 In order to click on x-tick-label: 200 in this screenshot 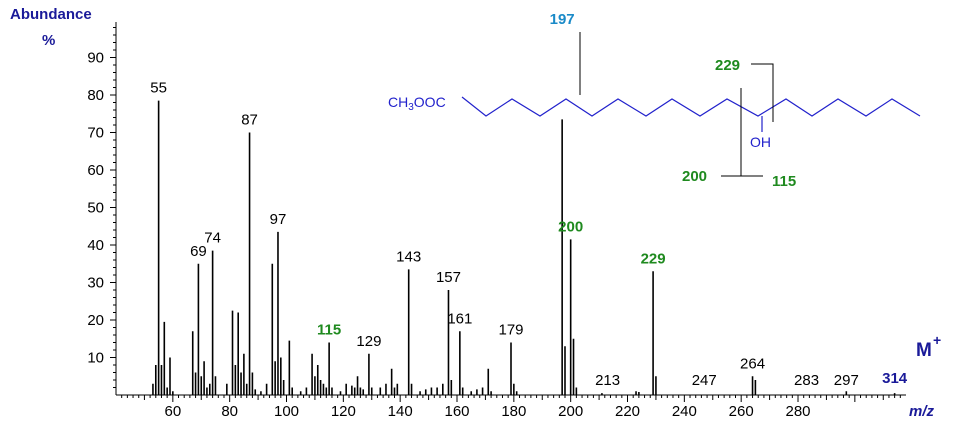, I will do `click(570, 411)`.